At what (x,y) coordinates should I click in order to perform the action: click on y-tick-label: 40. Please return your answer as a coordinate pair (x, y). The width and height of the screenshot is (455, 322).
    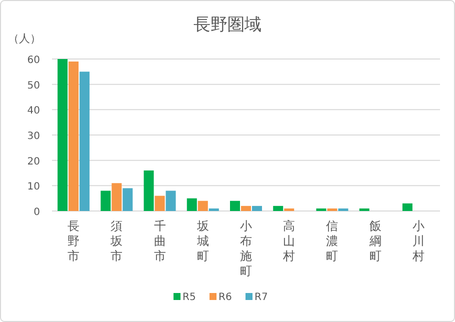
    Looking at the image, I should click on (33, 111).